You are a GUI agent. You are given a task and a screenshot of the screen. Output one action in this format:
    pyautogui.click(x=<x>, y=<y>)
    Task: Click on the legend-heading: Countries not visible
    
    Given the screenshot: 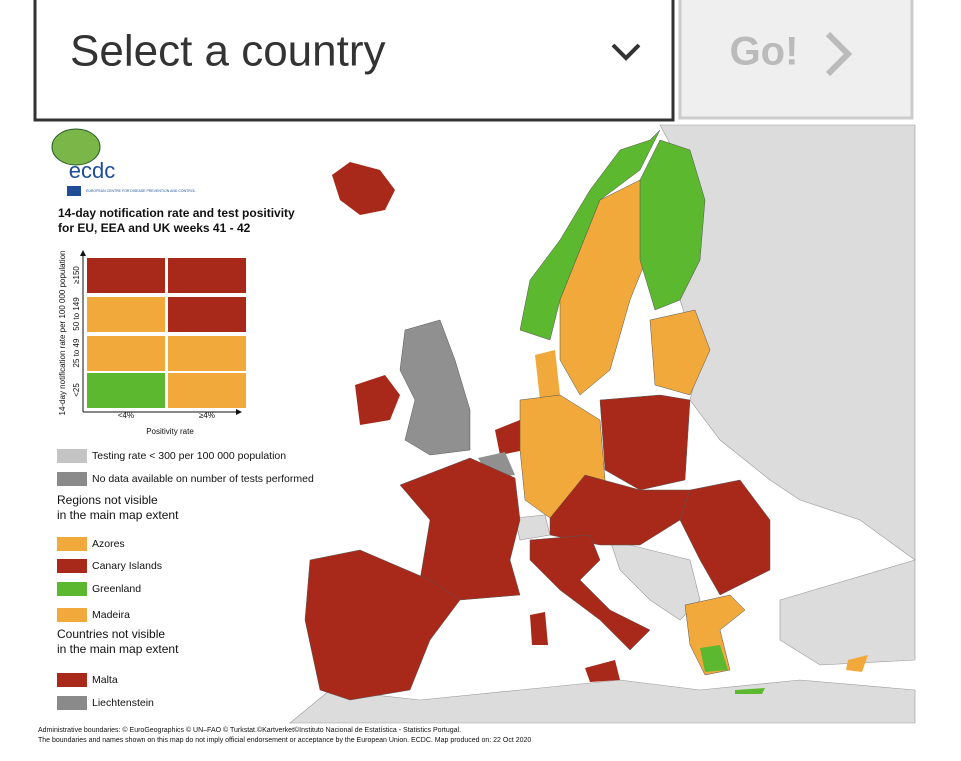 What is the action you would take?
    pyautogui.click(x=111, y=634)
    